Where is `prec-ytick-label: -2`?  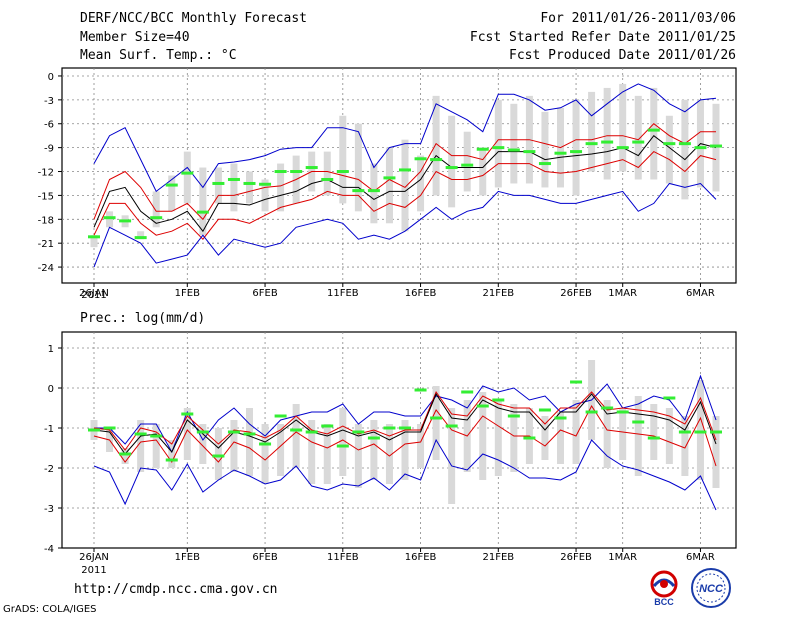 prec-ytick-label: -2 is located at coordinates (49, 469).